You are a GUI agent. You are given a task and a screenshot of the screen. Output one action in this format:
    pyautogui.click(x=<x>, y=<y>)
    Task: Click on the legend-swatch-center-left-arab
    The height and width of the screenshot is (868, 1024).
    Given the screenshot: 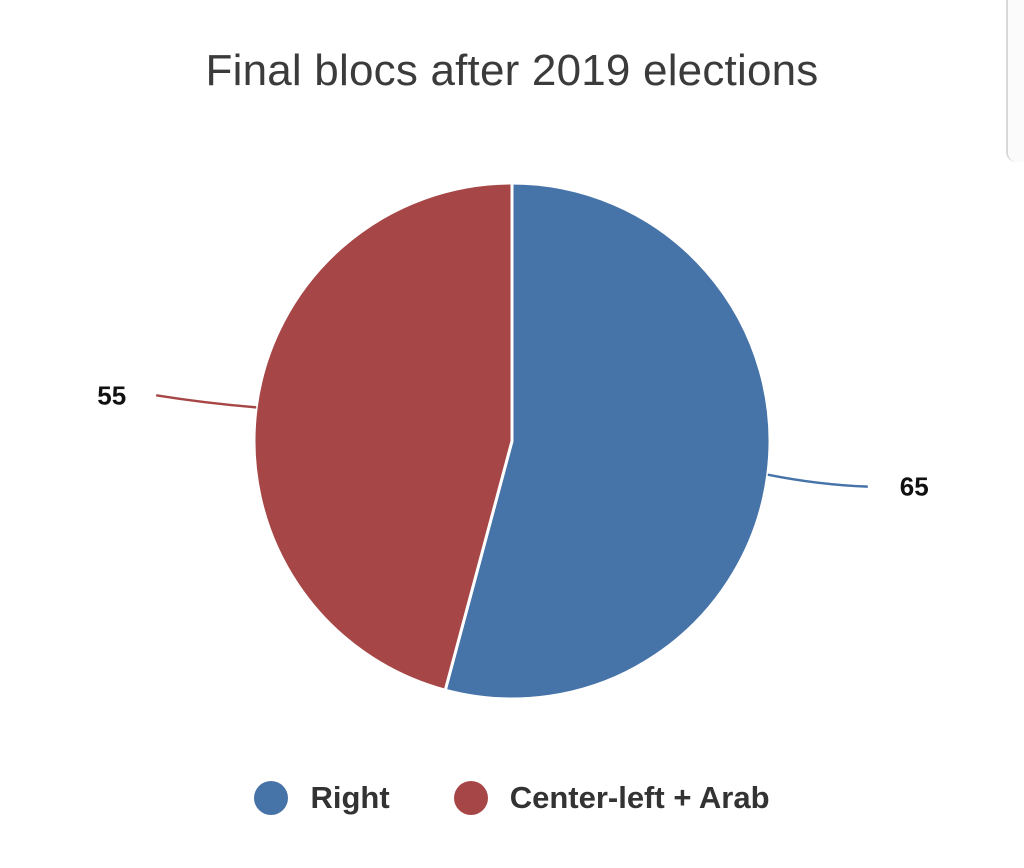 What is the action you would take?
    pyautogui.click(x=470, y=798)
    